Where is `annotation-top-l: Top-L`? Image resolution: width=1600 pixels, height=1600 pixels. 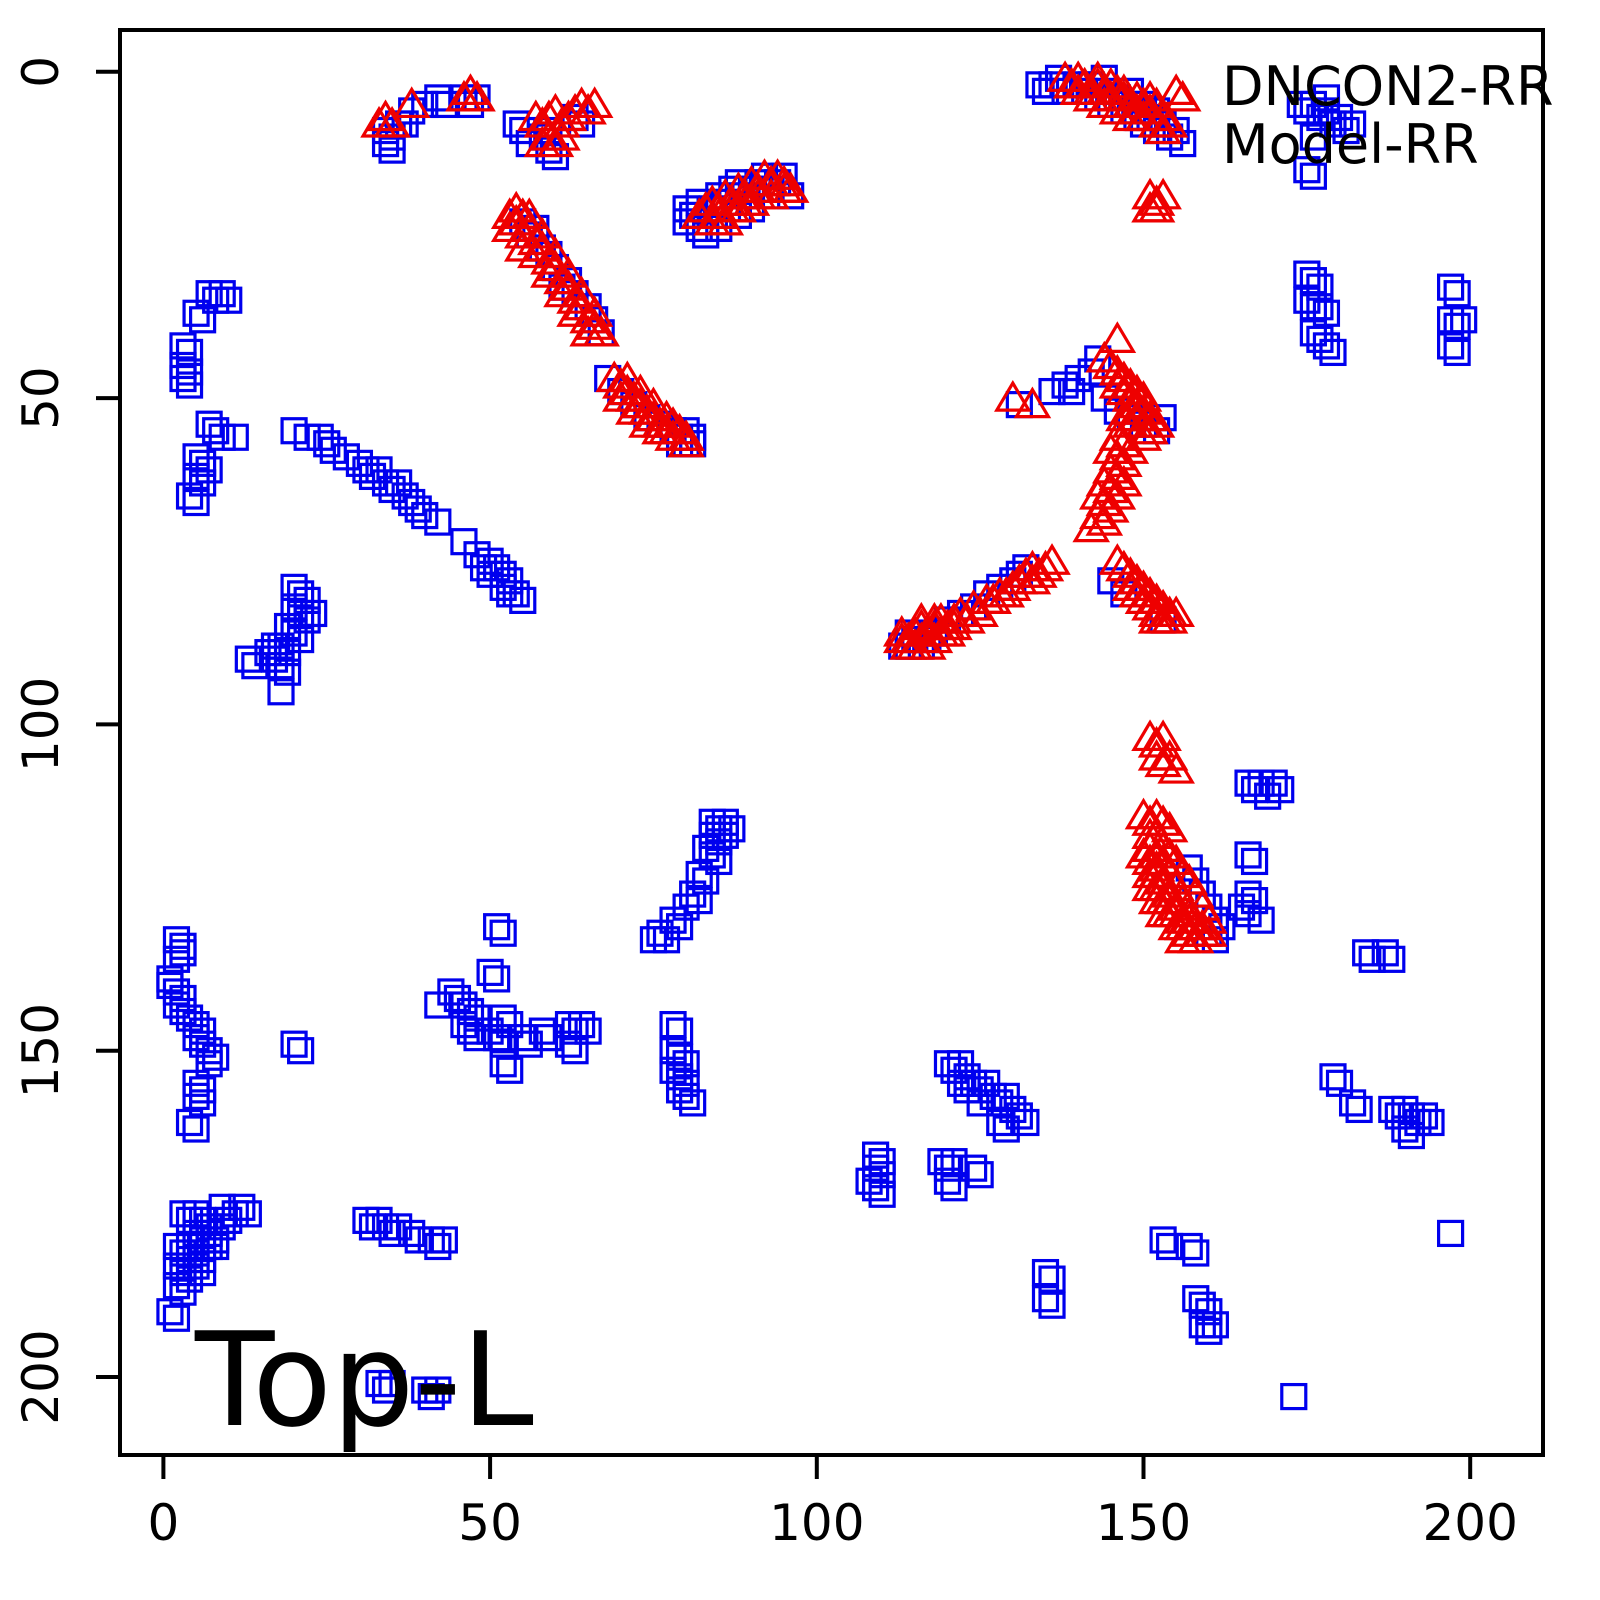
annotation-top-l: Top-L is located at coordinates (364, 1380).